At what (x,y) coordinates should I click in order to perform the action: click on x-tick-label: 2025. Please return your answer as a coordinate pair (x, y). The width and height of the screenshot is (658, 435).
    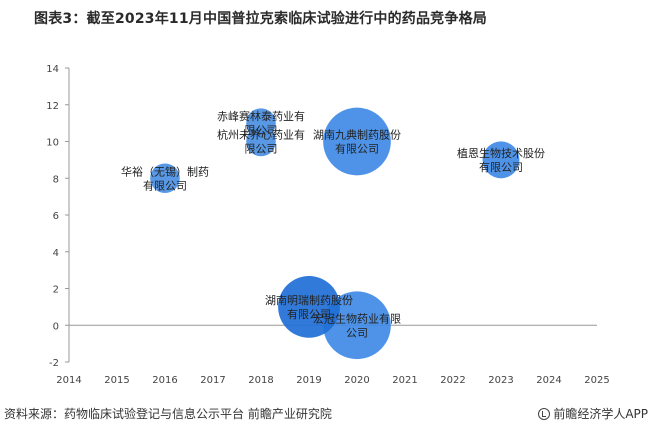
    Looking at the image, I should click on (596, 380).